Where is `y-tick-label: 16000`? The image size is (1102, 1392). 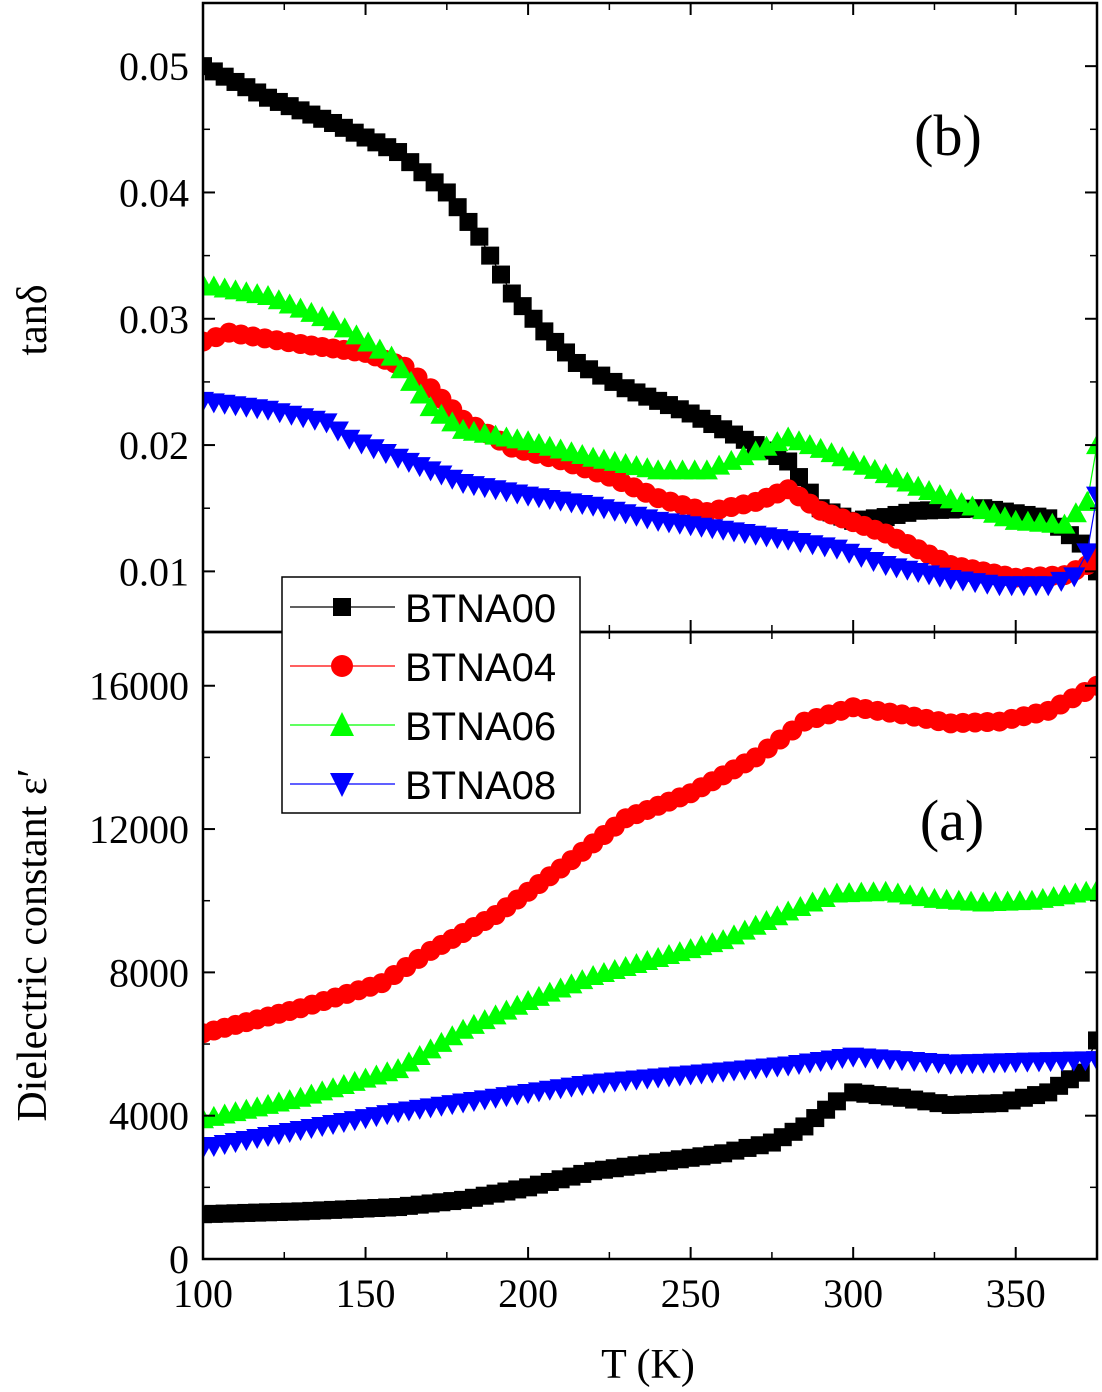
y-tick-label: 16000 is located at coordinates (139, 686).